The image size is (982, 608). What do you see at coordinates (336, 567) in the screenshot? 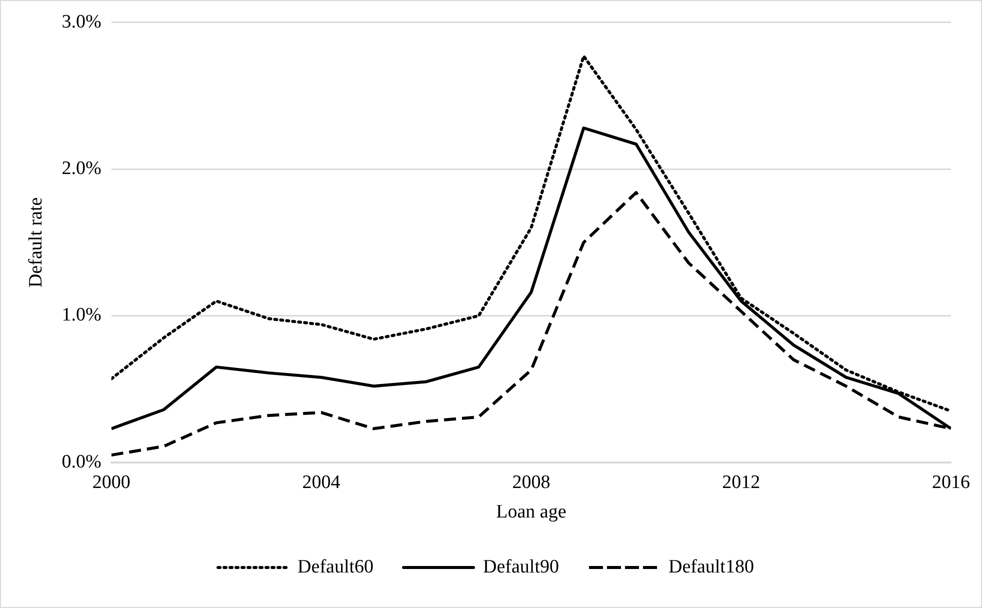
I see `legend-label: Default60` at bounding box center [336, 567].